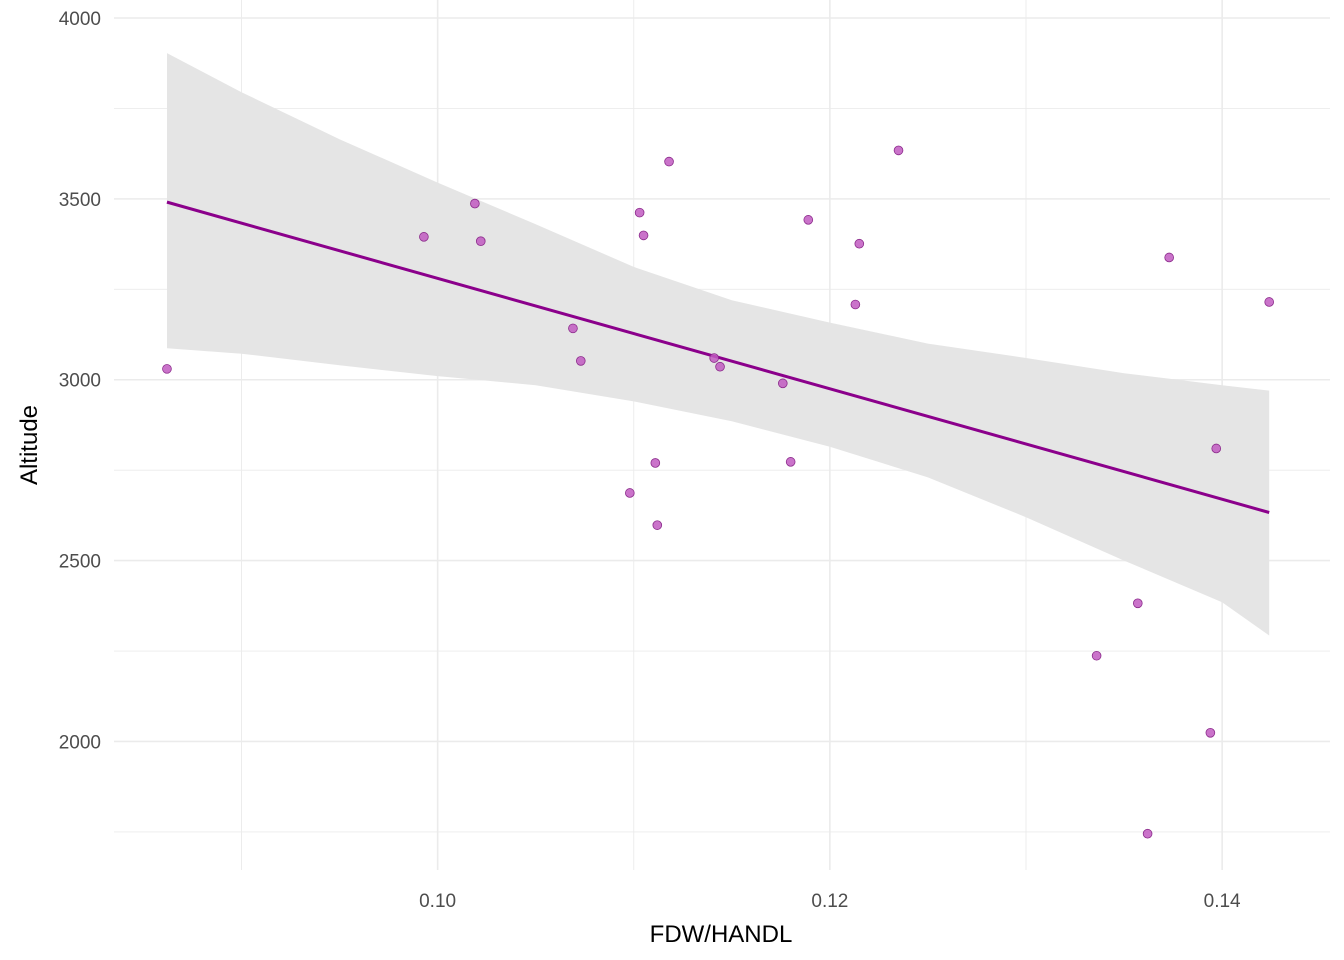  What do you see at coordinates (29, 445) in the screenshot?
I see `y-axis-title: Altitude` at bounding box center [29, 445].